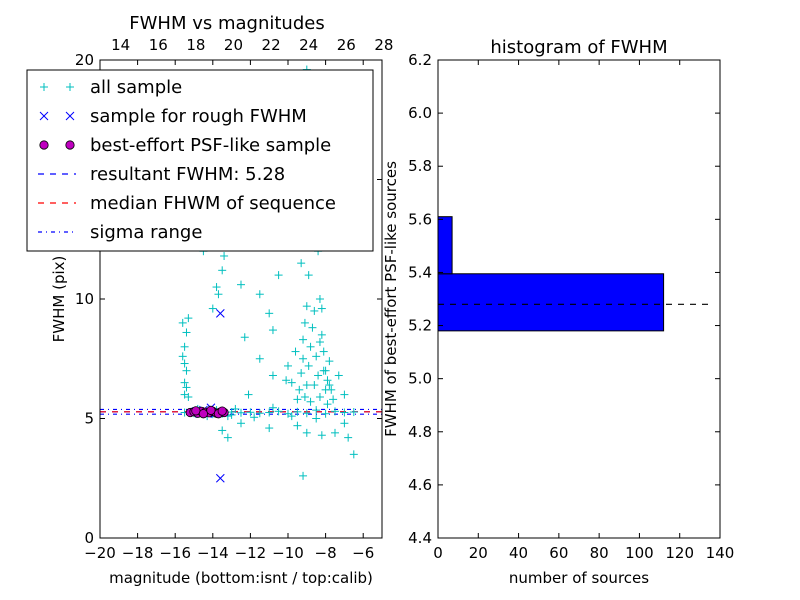 This screenshot has height=600, width=800. Describe the element at coordinates (198, 116) in the screenshot. I see `legend-label-1: sample for rough FWHM` at that location.